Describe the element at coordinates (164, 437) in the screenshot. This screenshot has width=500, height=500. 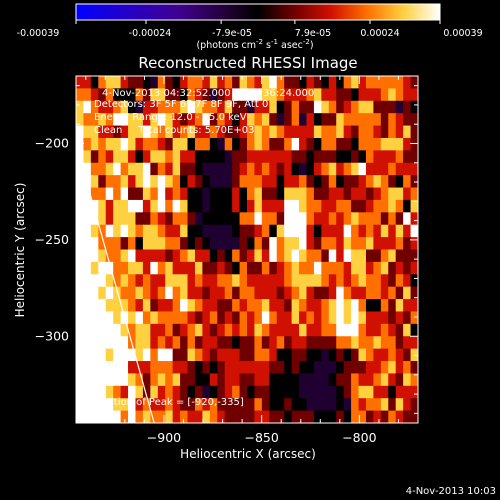
I see `x-tick-label: −900` at that location.